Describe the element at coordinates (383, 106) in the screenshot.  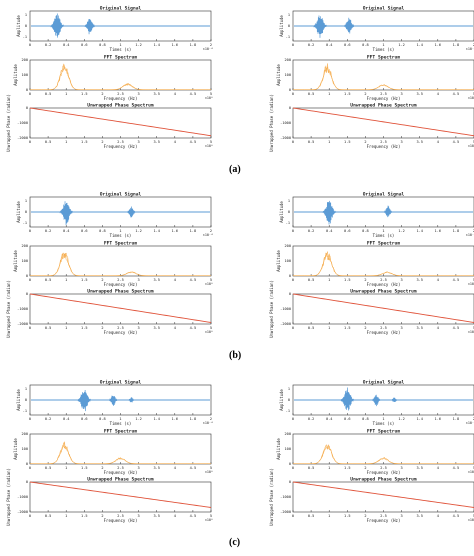
I see `phase-title: Unwrapped Phase Spectrum` at that location.